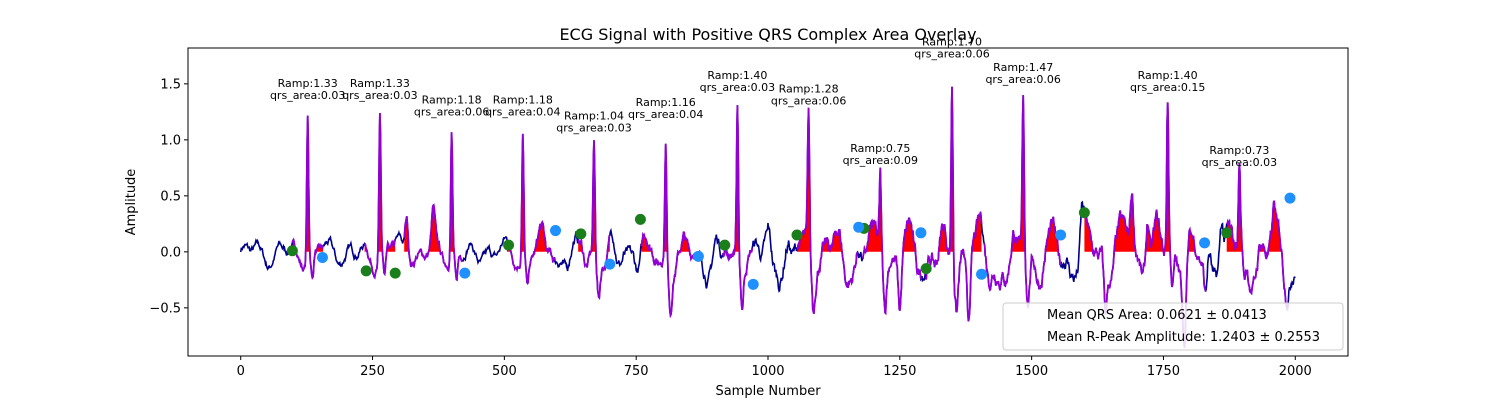 Image resolution: width=1500 pixels, height=400 pixels. What do you see at coordinates (379, 95) in the screenshot?
I see `qrs-area-annotation-1: qrs_area:0.03` at bounding box center [379, 95].